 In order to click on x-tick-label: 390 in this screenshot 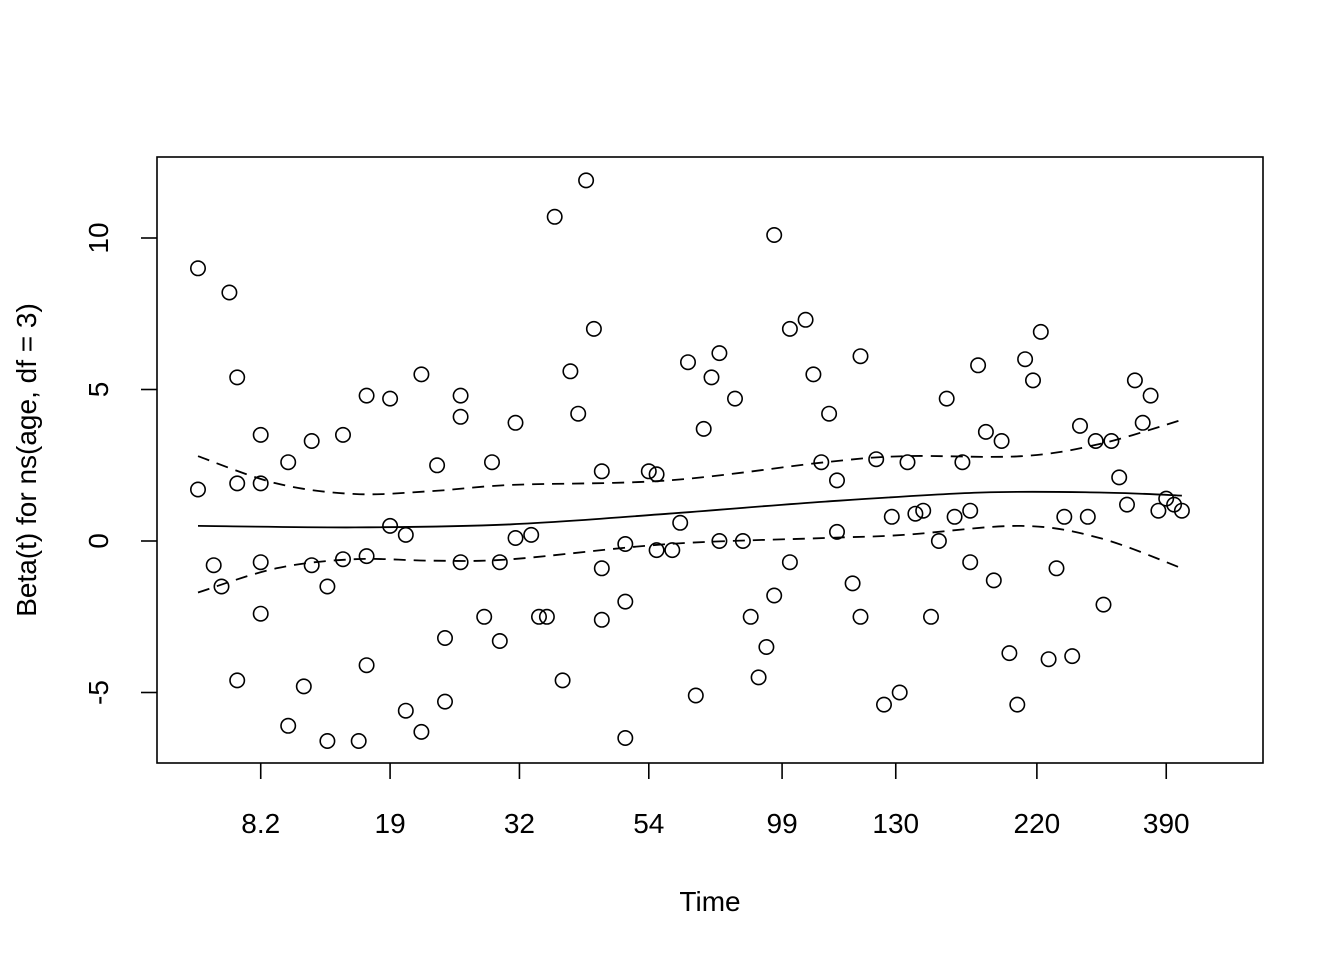, I will do `click(1166, 823)`.